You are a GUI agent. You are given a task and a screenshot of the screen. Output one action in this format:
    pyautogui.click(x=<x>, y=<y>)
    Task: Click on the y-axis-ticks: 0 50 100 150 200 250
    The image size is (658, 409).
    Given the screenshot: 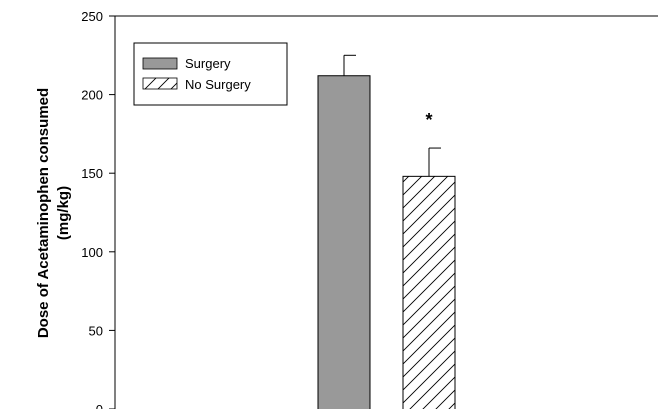 What is the action you would take?
    pyautogui.click(x=98, y=209)
    